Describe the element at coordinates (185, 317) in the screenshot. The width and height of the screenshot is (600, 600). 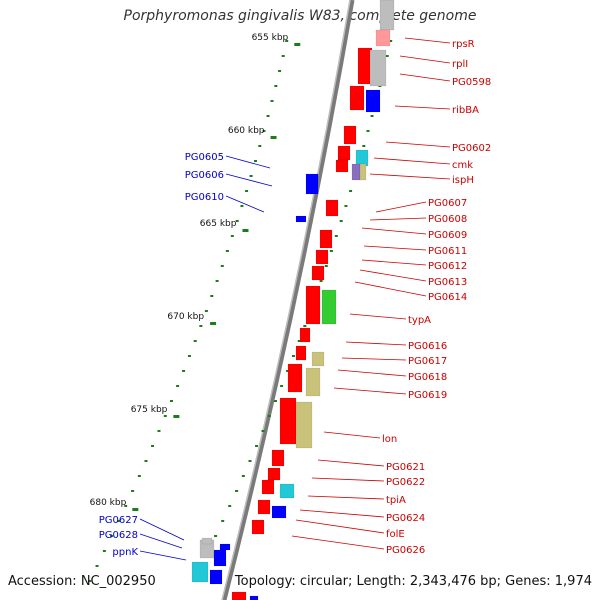
I see `kbp-label: 670 kbp` at that location.